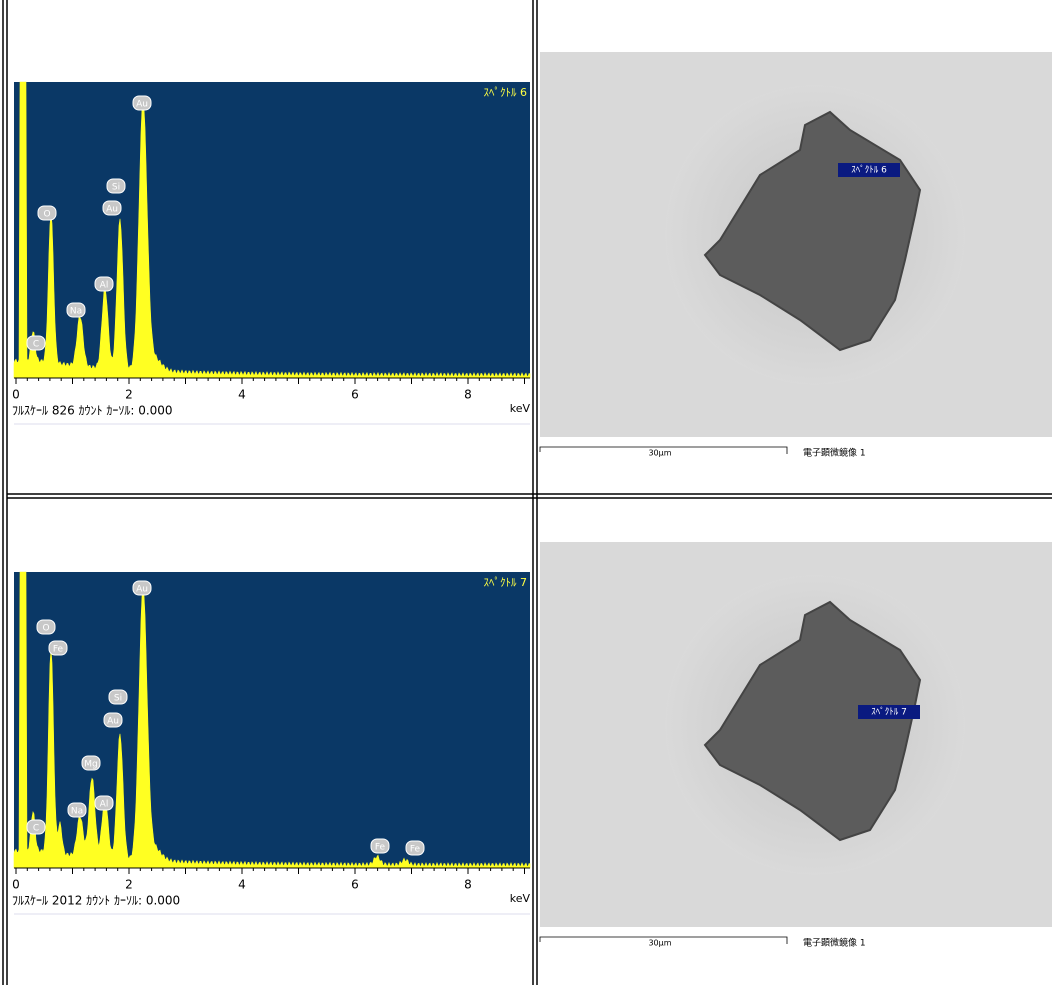 The image size is (1052, 985). I want to click on peak-text: Mg, so click(90, 765).